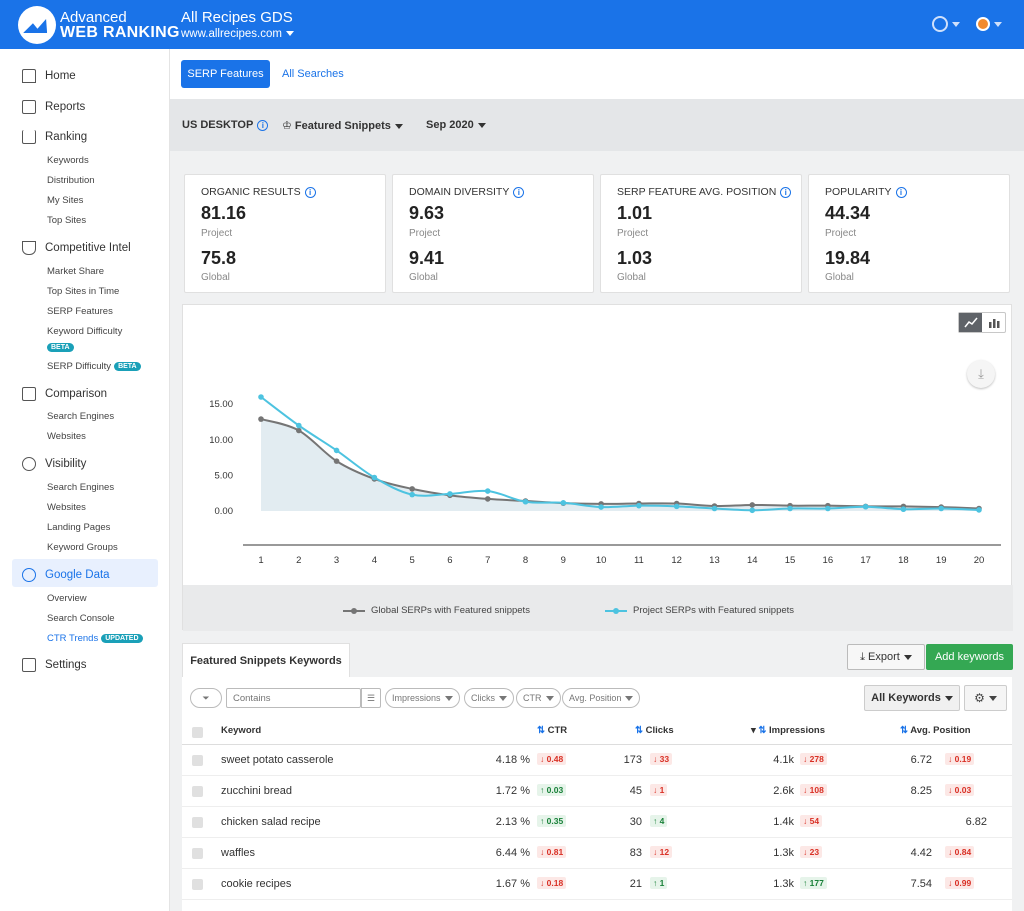 This screenshot has height=911, width=1024. Describe the element at coordinates (76, 271) in the screenshot. I see `sidebar-item-market-share: Market Share` at that location.